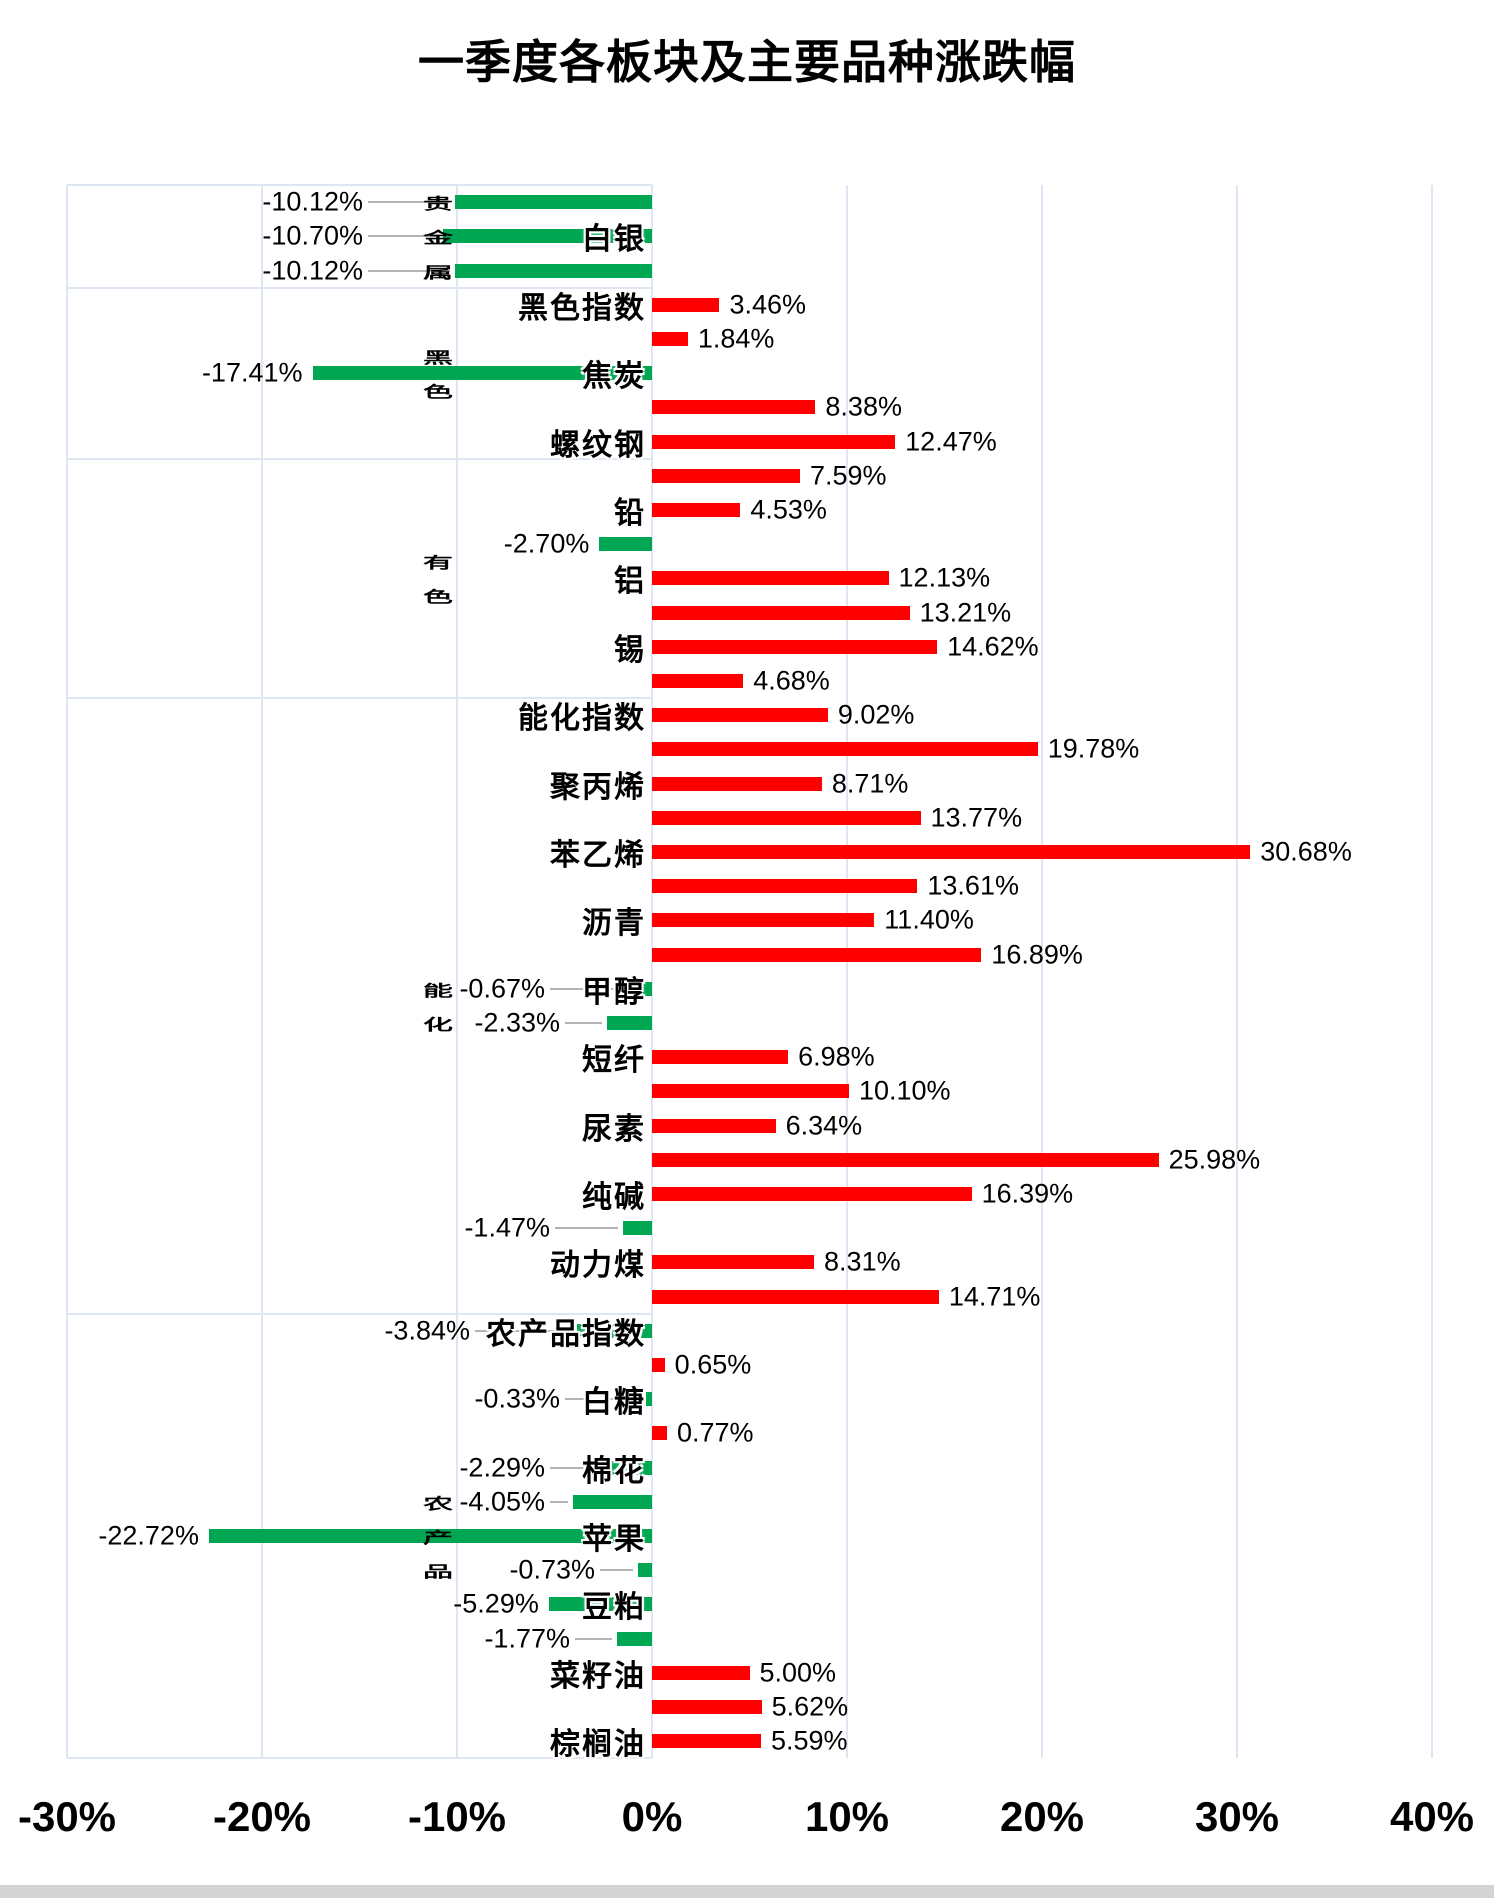 This screenshot has height=1898, width=1494. I want to click on value-label: -10.70%, so click(312, 235).